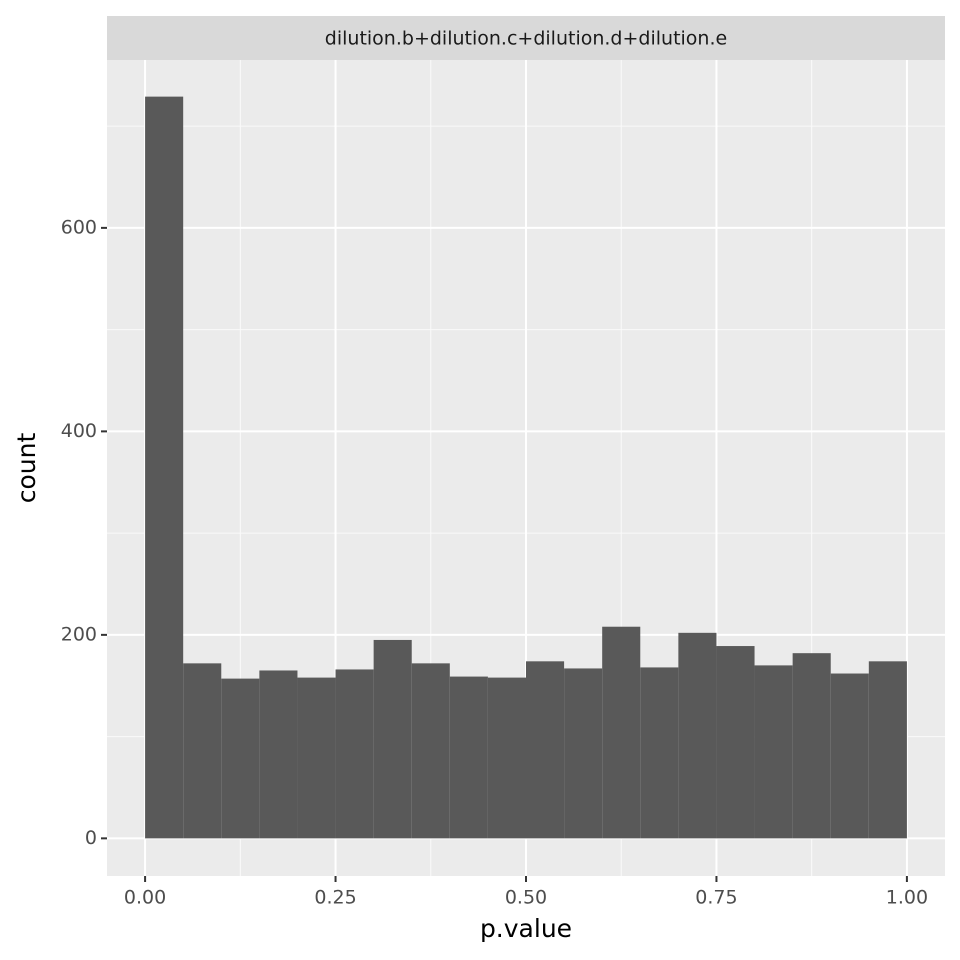 The width and height of the screenshot is (960, 960). I want to click on y-tick-label: 0, so click(91, 838).